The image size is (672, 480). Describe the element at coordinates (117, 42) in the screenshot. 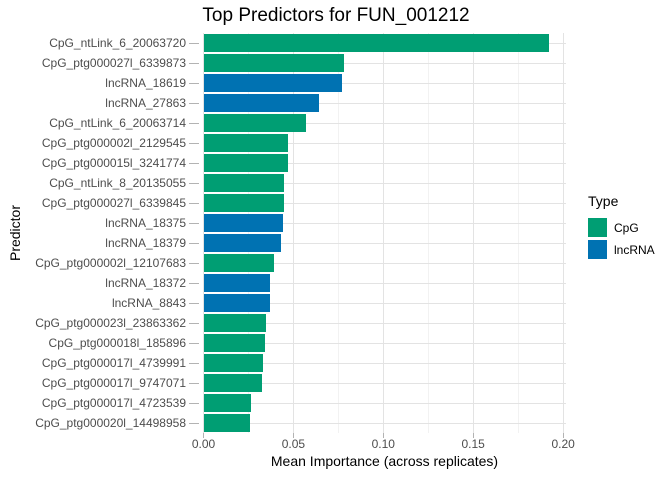

I see `y-tick-label: CpG_ntLink_6_20063720` at that location.